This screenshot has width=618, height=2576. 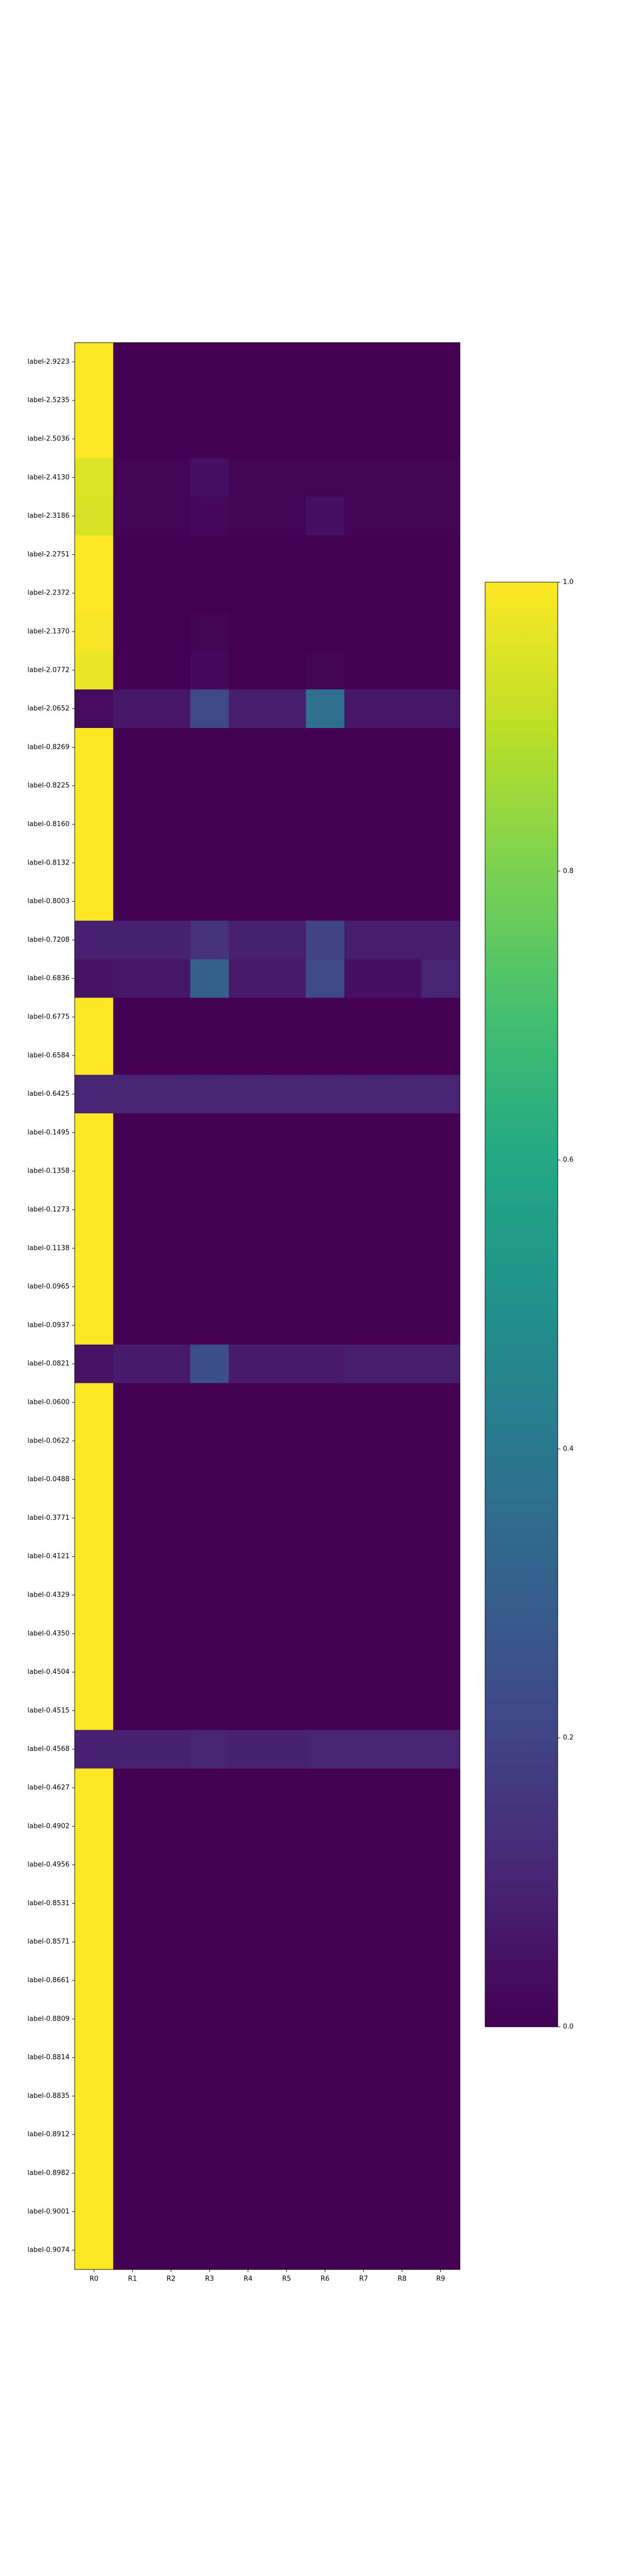 What do you see at coordinates (48, 2173) in the screenshot?
I see `y-tick-label: label-0.8982` at bounding box center [48, 2173].